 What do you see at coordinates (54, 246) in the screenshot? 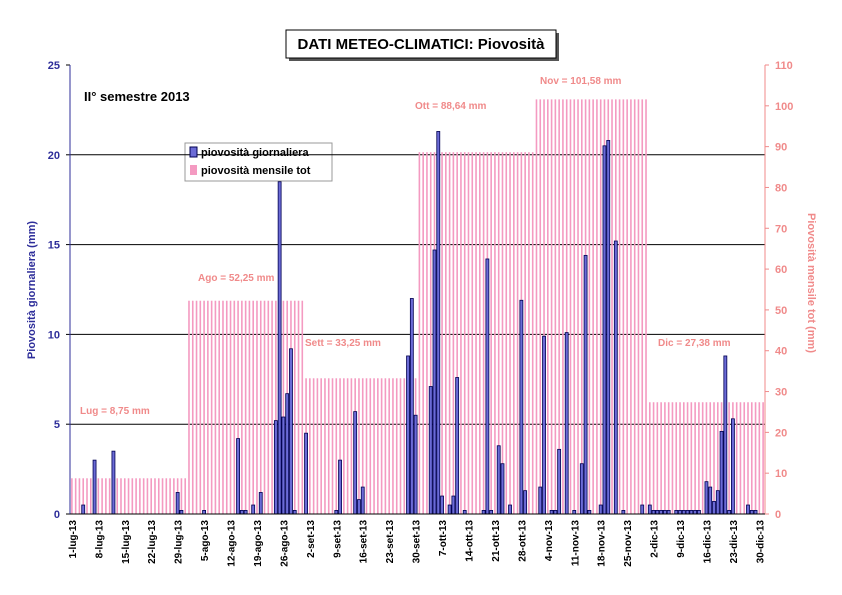
I see `y-tick-label: 15` at bounding box center [54, 246].